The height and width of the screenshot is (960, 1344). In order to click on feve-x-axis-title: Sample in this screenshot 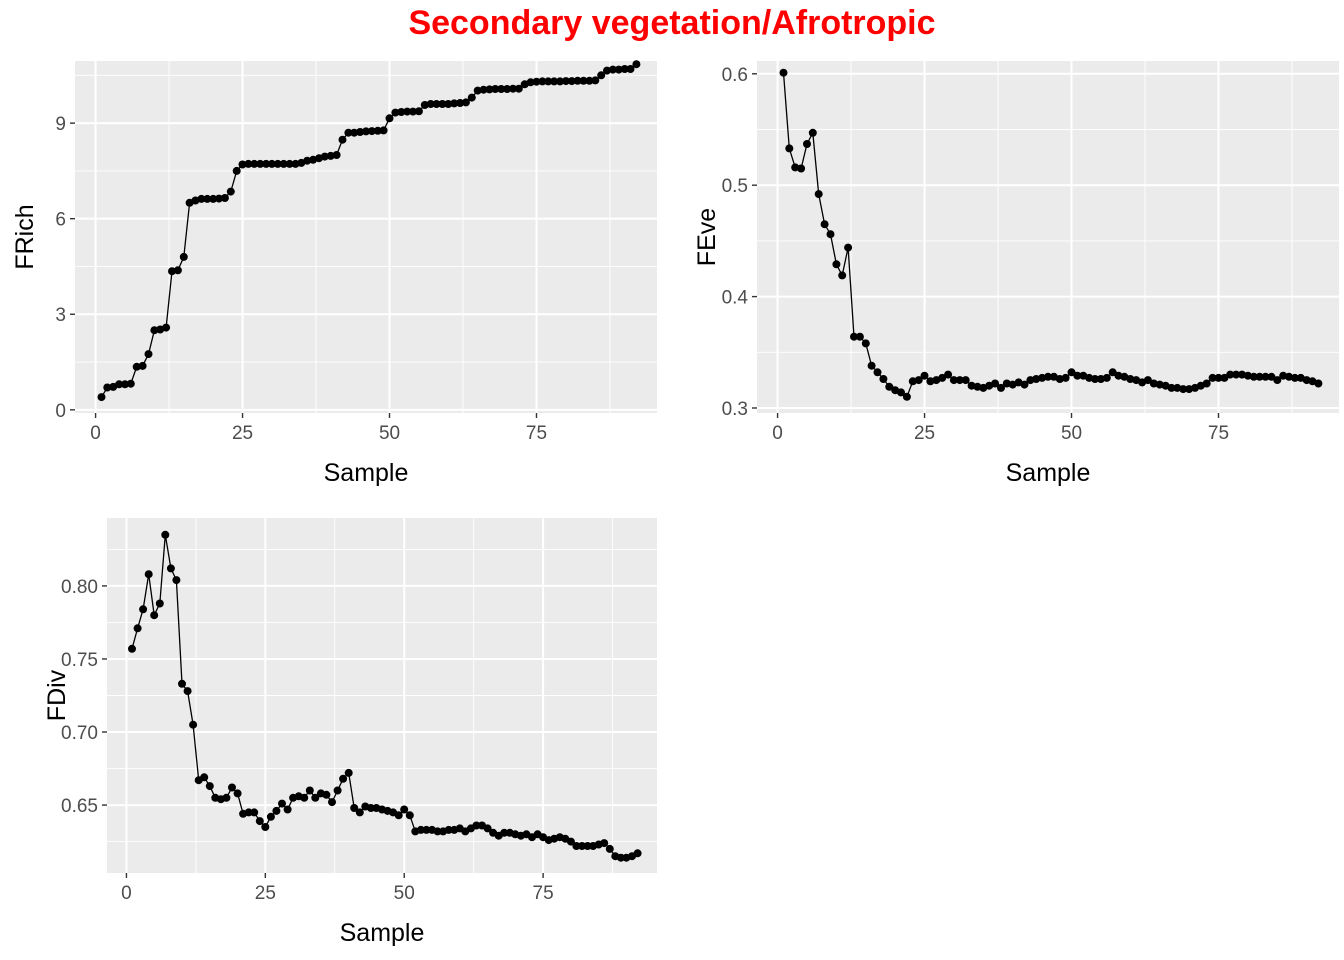, I will do `click(1048, 473)`.